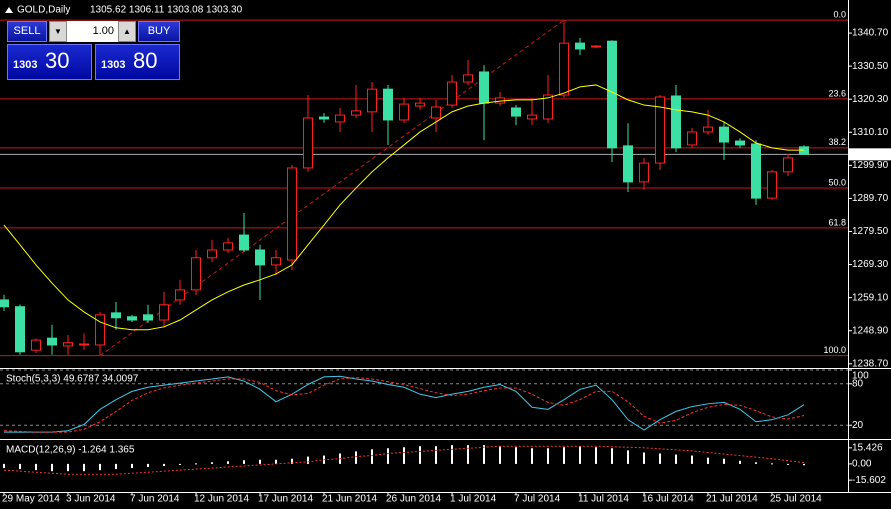 This screenshot has width=891, height=509. I want to click on x-tick-label: 21 Jul 2014, so click(732, 499).